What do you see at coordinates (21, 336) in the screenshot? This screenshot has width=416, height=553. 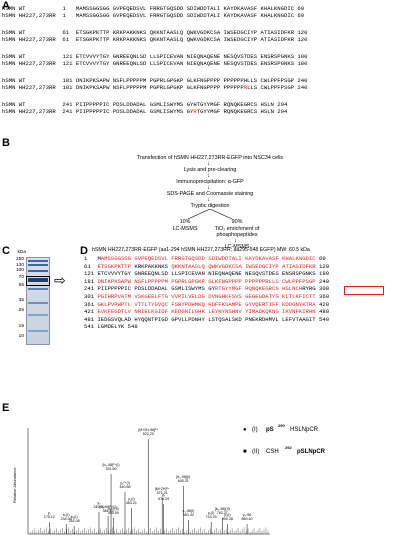 I see `kda-marker: 10` at bounding box center [21, 336].